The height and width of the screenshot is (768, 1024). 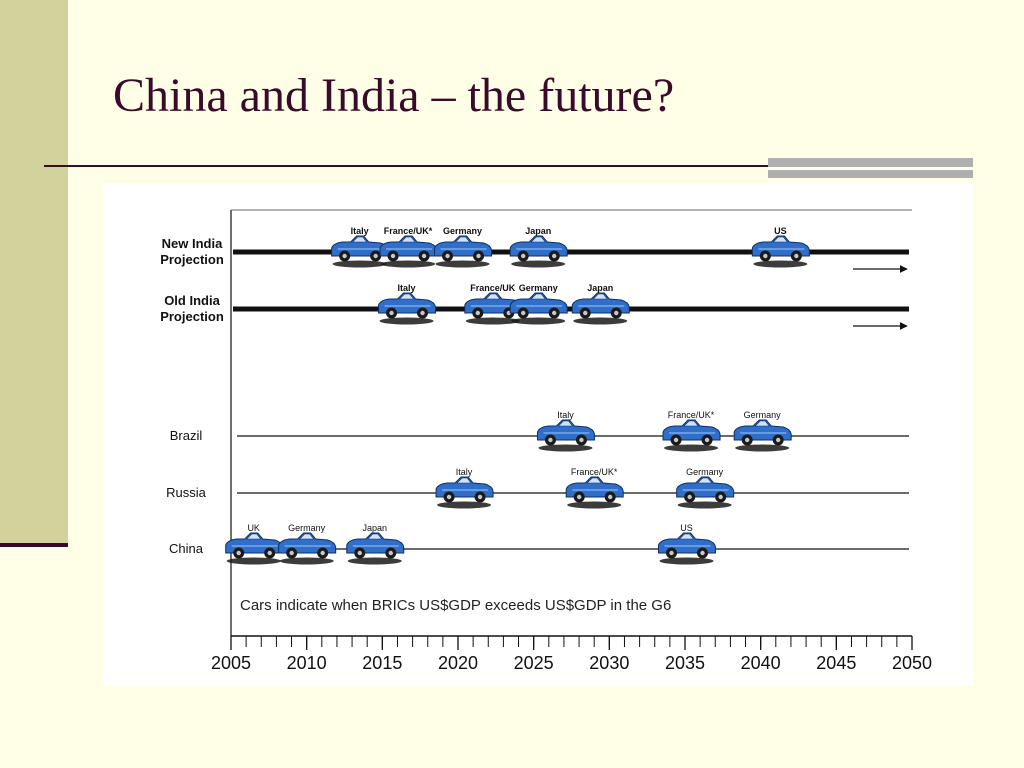 What do you see at coordinates (870, 168) in the screenshot?
I see `title-accent-bar` at bounding box center [870, 168].